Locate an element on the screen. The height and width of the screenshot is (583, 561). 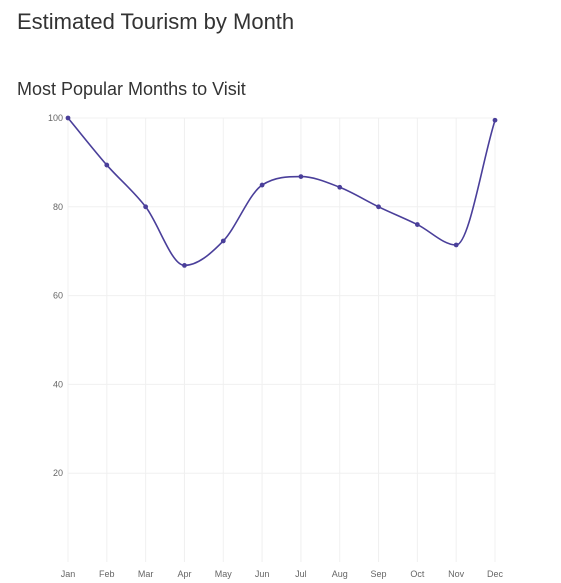
y-axis-ticks: 20 40 60 80 100 is located at coordinates (55, 295).